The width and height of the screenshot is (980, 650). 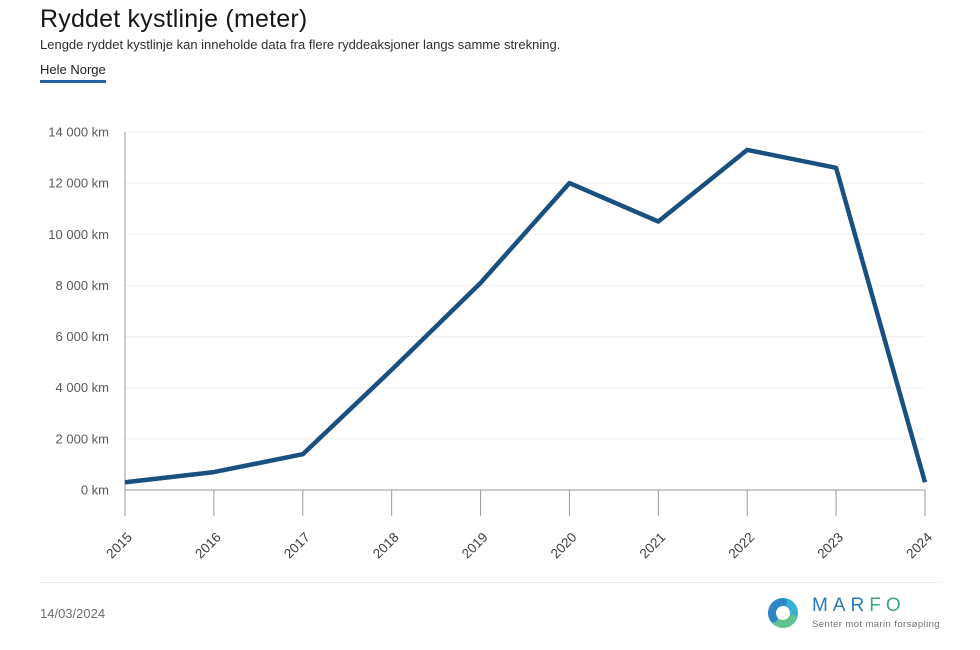 What do you see at coordinates (73, 72) in the screenshot?
I see `tab-hele-norge: Hele Norge` at bounding box center [73, 72].